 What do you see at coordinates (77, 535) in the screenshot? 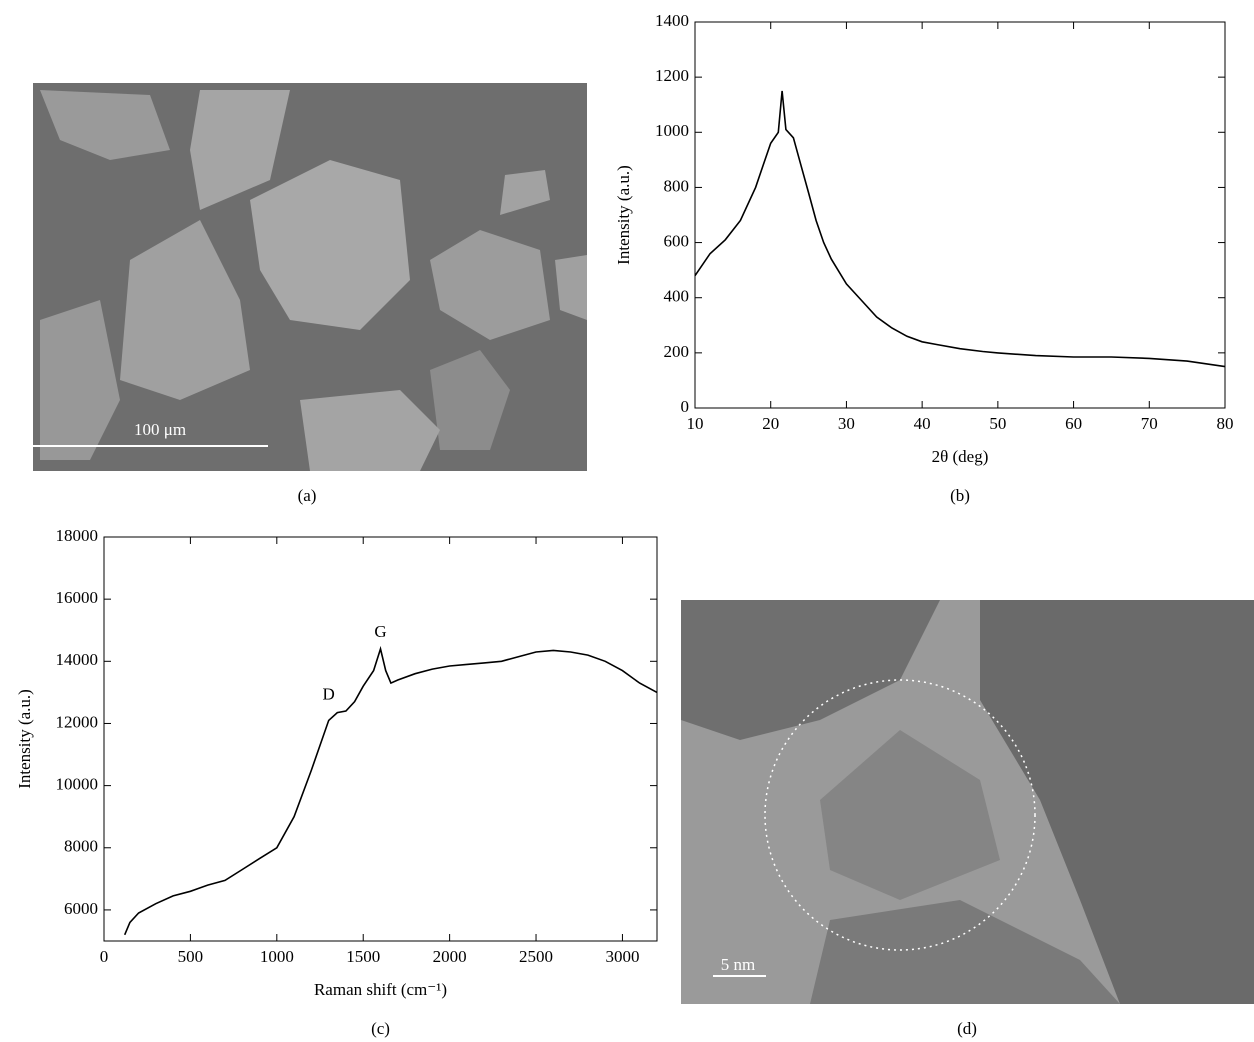
I see `y-tick-label: 18000` at bounding box center [77, 535].